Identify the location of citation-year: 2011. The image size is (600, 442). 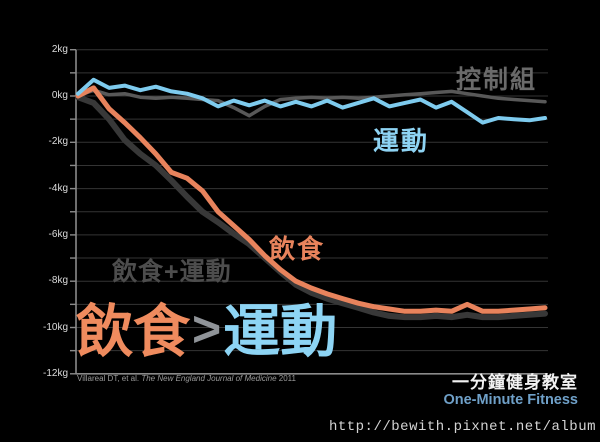
(286, 378).